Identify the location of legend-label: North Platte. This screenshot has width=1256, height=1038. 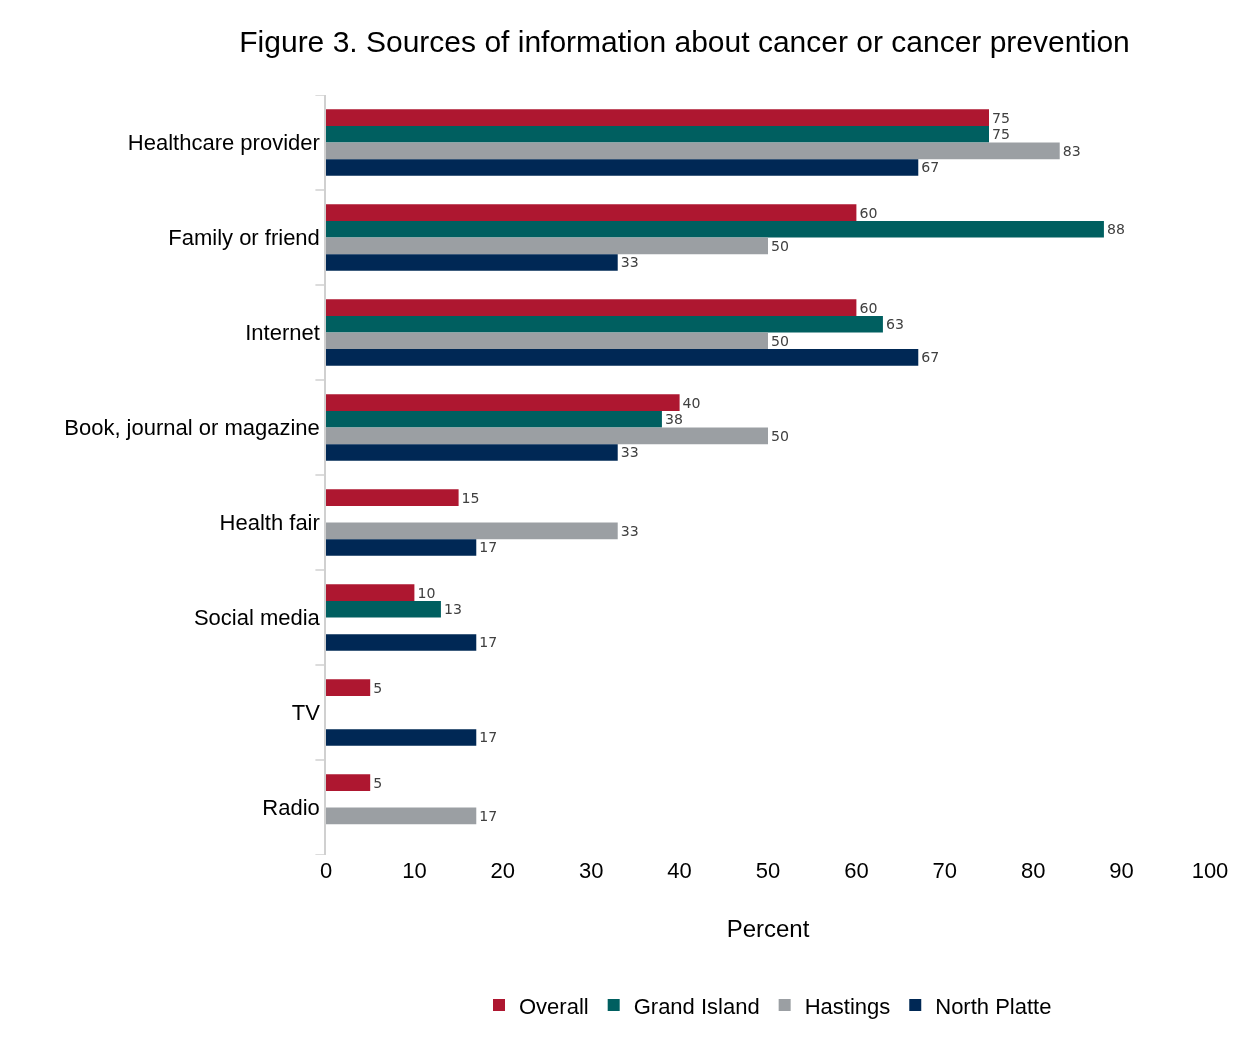
(993, 1006).